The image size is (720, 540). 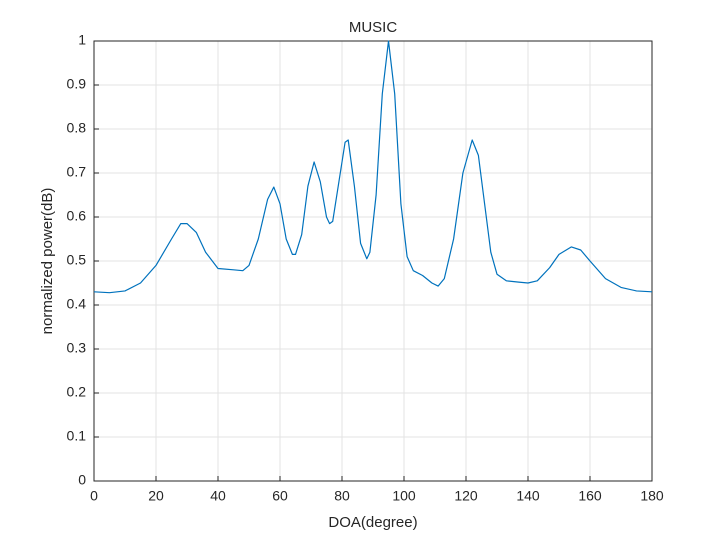 What do you see at coordinates (82, 40) in the screenshot?
I see `y-tick-label: 1` at bounding box center [82, 40].